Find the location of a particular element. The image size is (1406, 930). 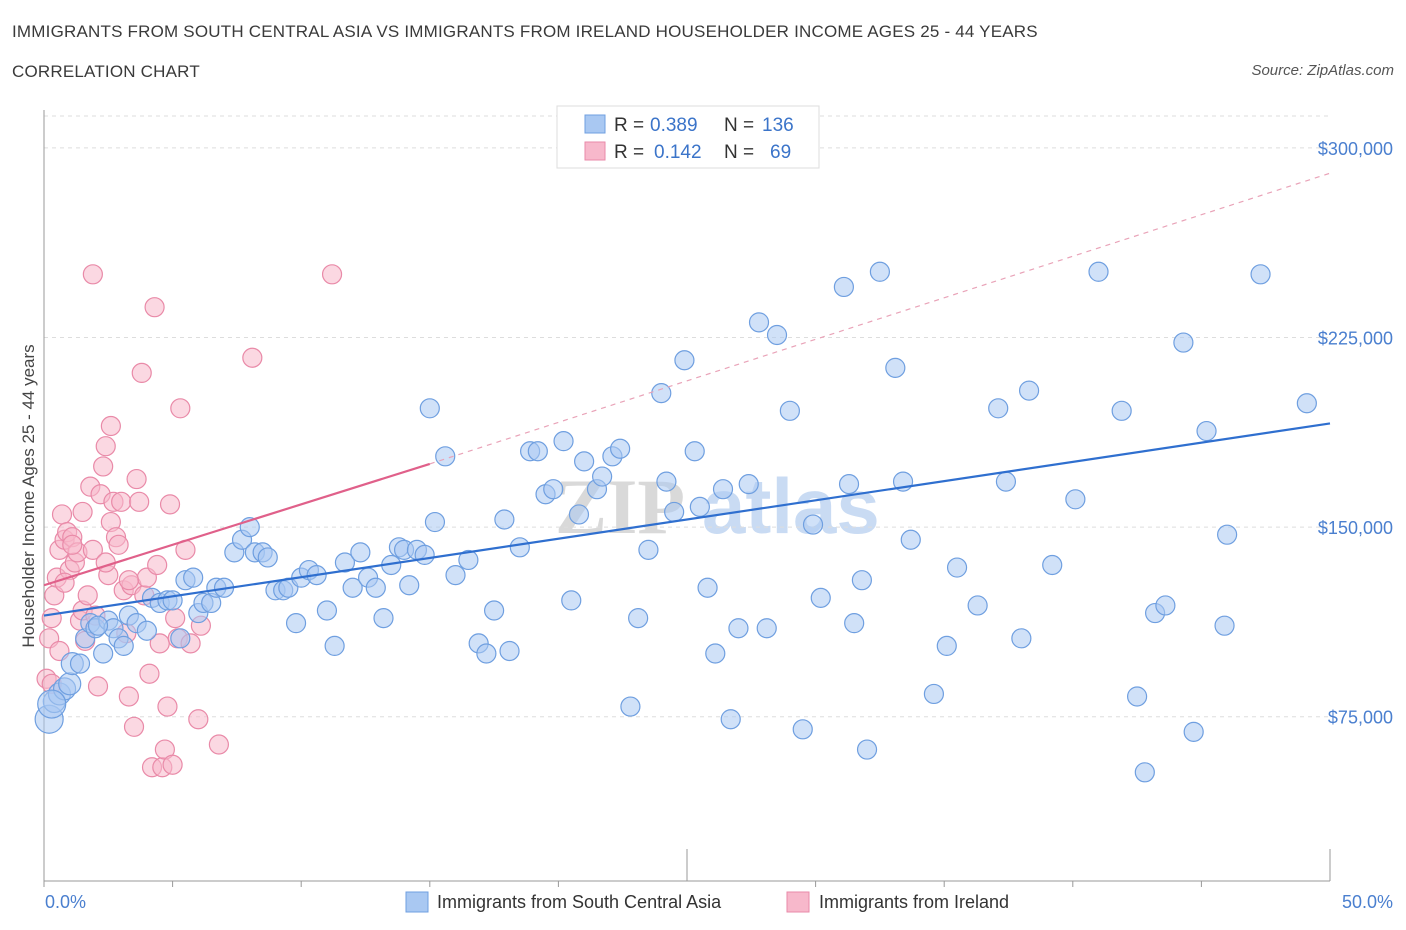

bottom-legend-swatch-south-central-asia is located at coordinates (417, 902).